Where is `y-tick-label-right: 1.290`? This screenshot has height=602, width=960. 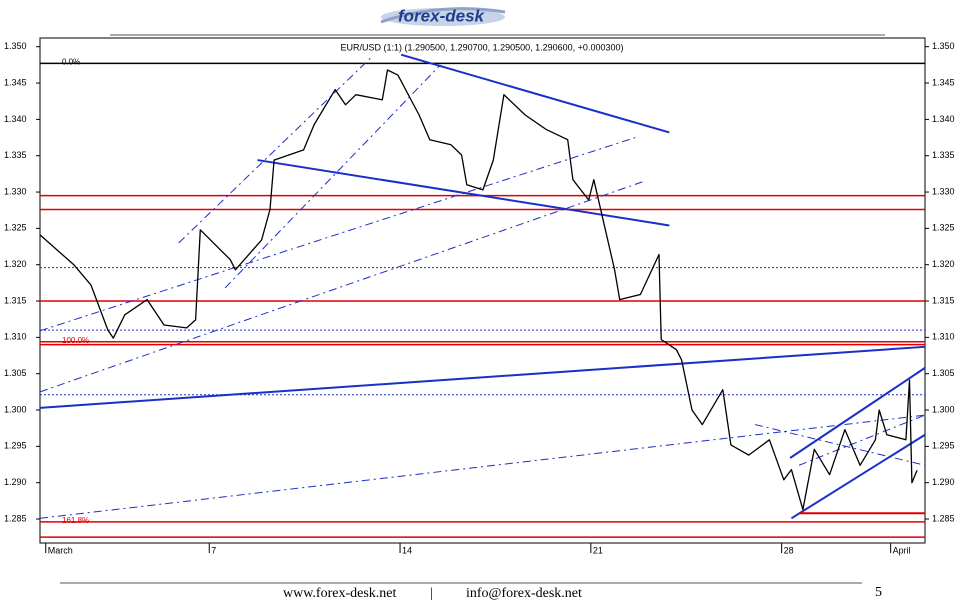 y-tick-label-right: 1.290 is located at coordinates (943, 482).